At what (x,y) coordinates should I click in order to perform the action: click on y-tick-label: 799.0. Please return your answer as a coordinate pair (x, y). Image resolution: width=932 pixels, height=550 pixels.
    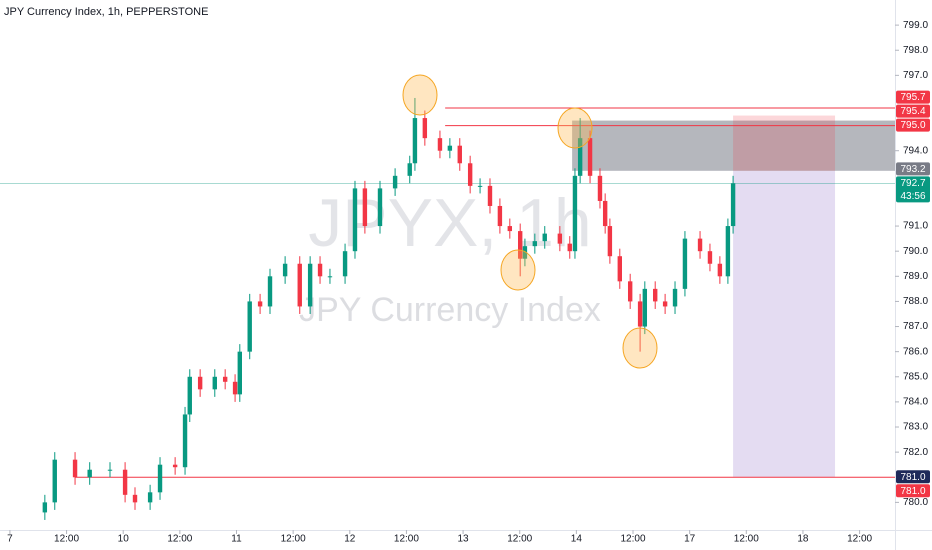
    Looking at the image, I should click on (915, 25).